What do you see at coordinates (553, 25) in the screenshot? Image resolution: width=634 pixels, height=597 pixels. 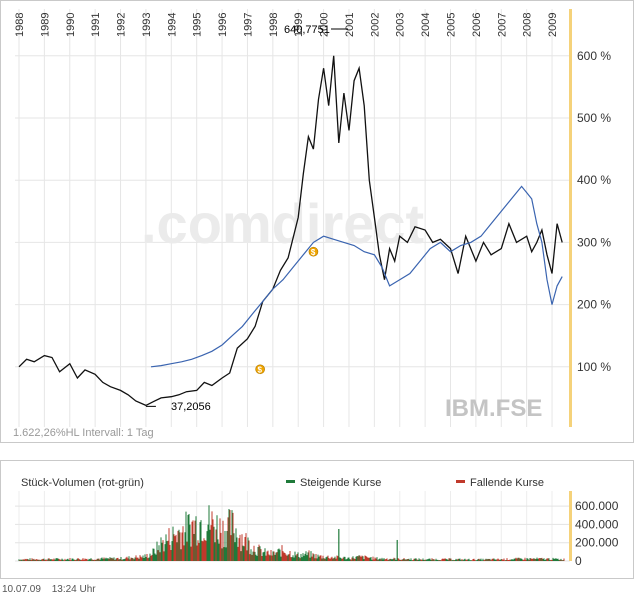 I see `x-tick-label: 2009` at bounding box center [553, 25].